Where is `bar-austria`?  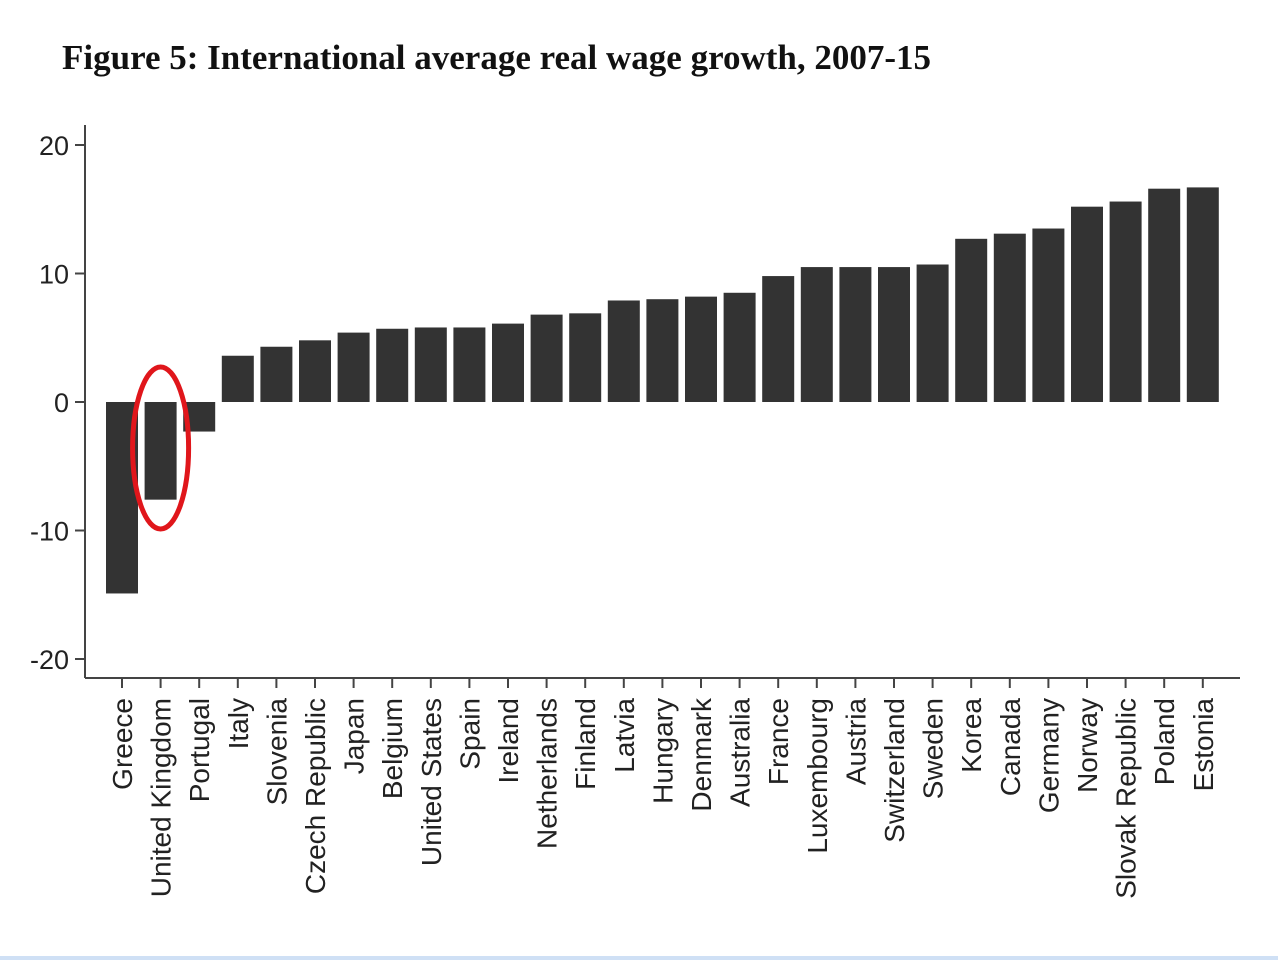
bar-austria is located at coordinates (855, 334).